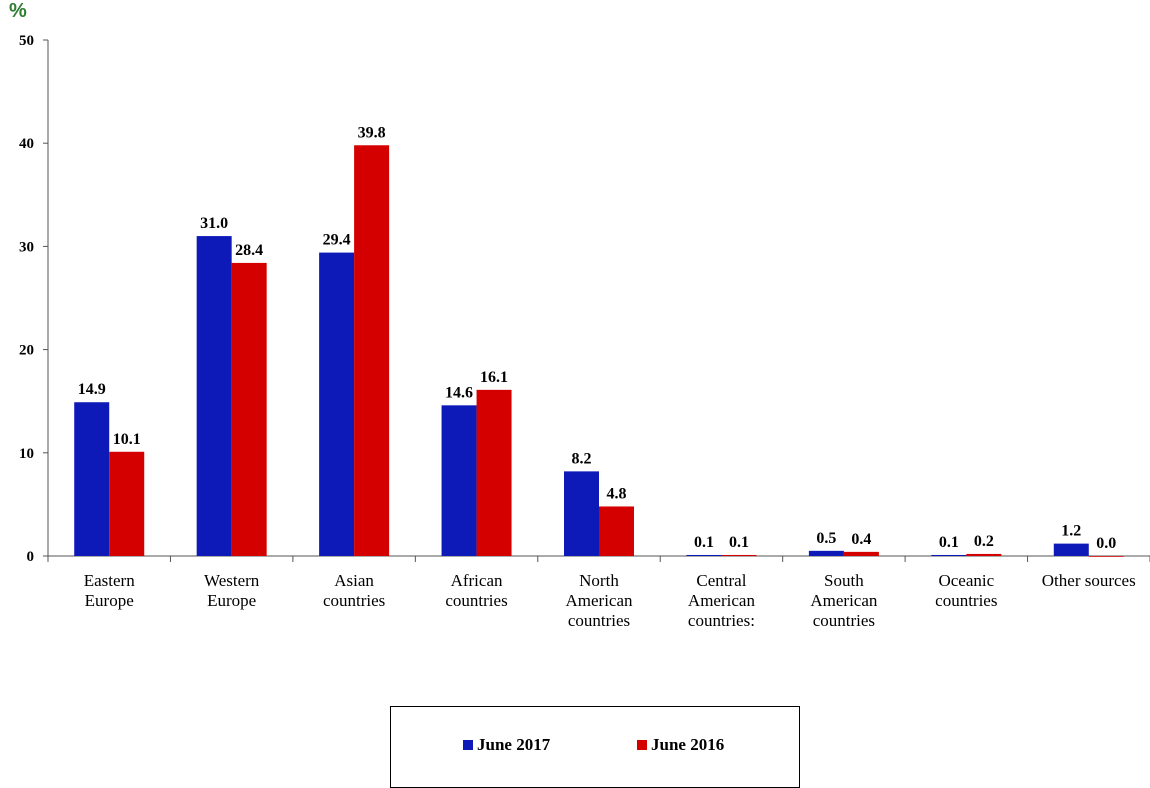 This screenshot has height=788, width=1150. Describe the element at coordinates (642, 745) in the screenshot. I see `legend-swatch-2016` at that location.